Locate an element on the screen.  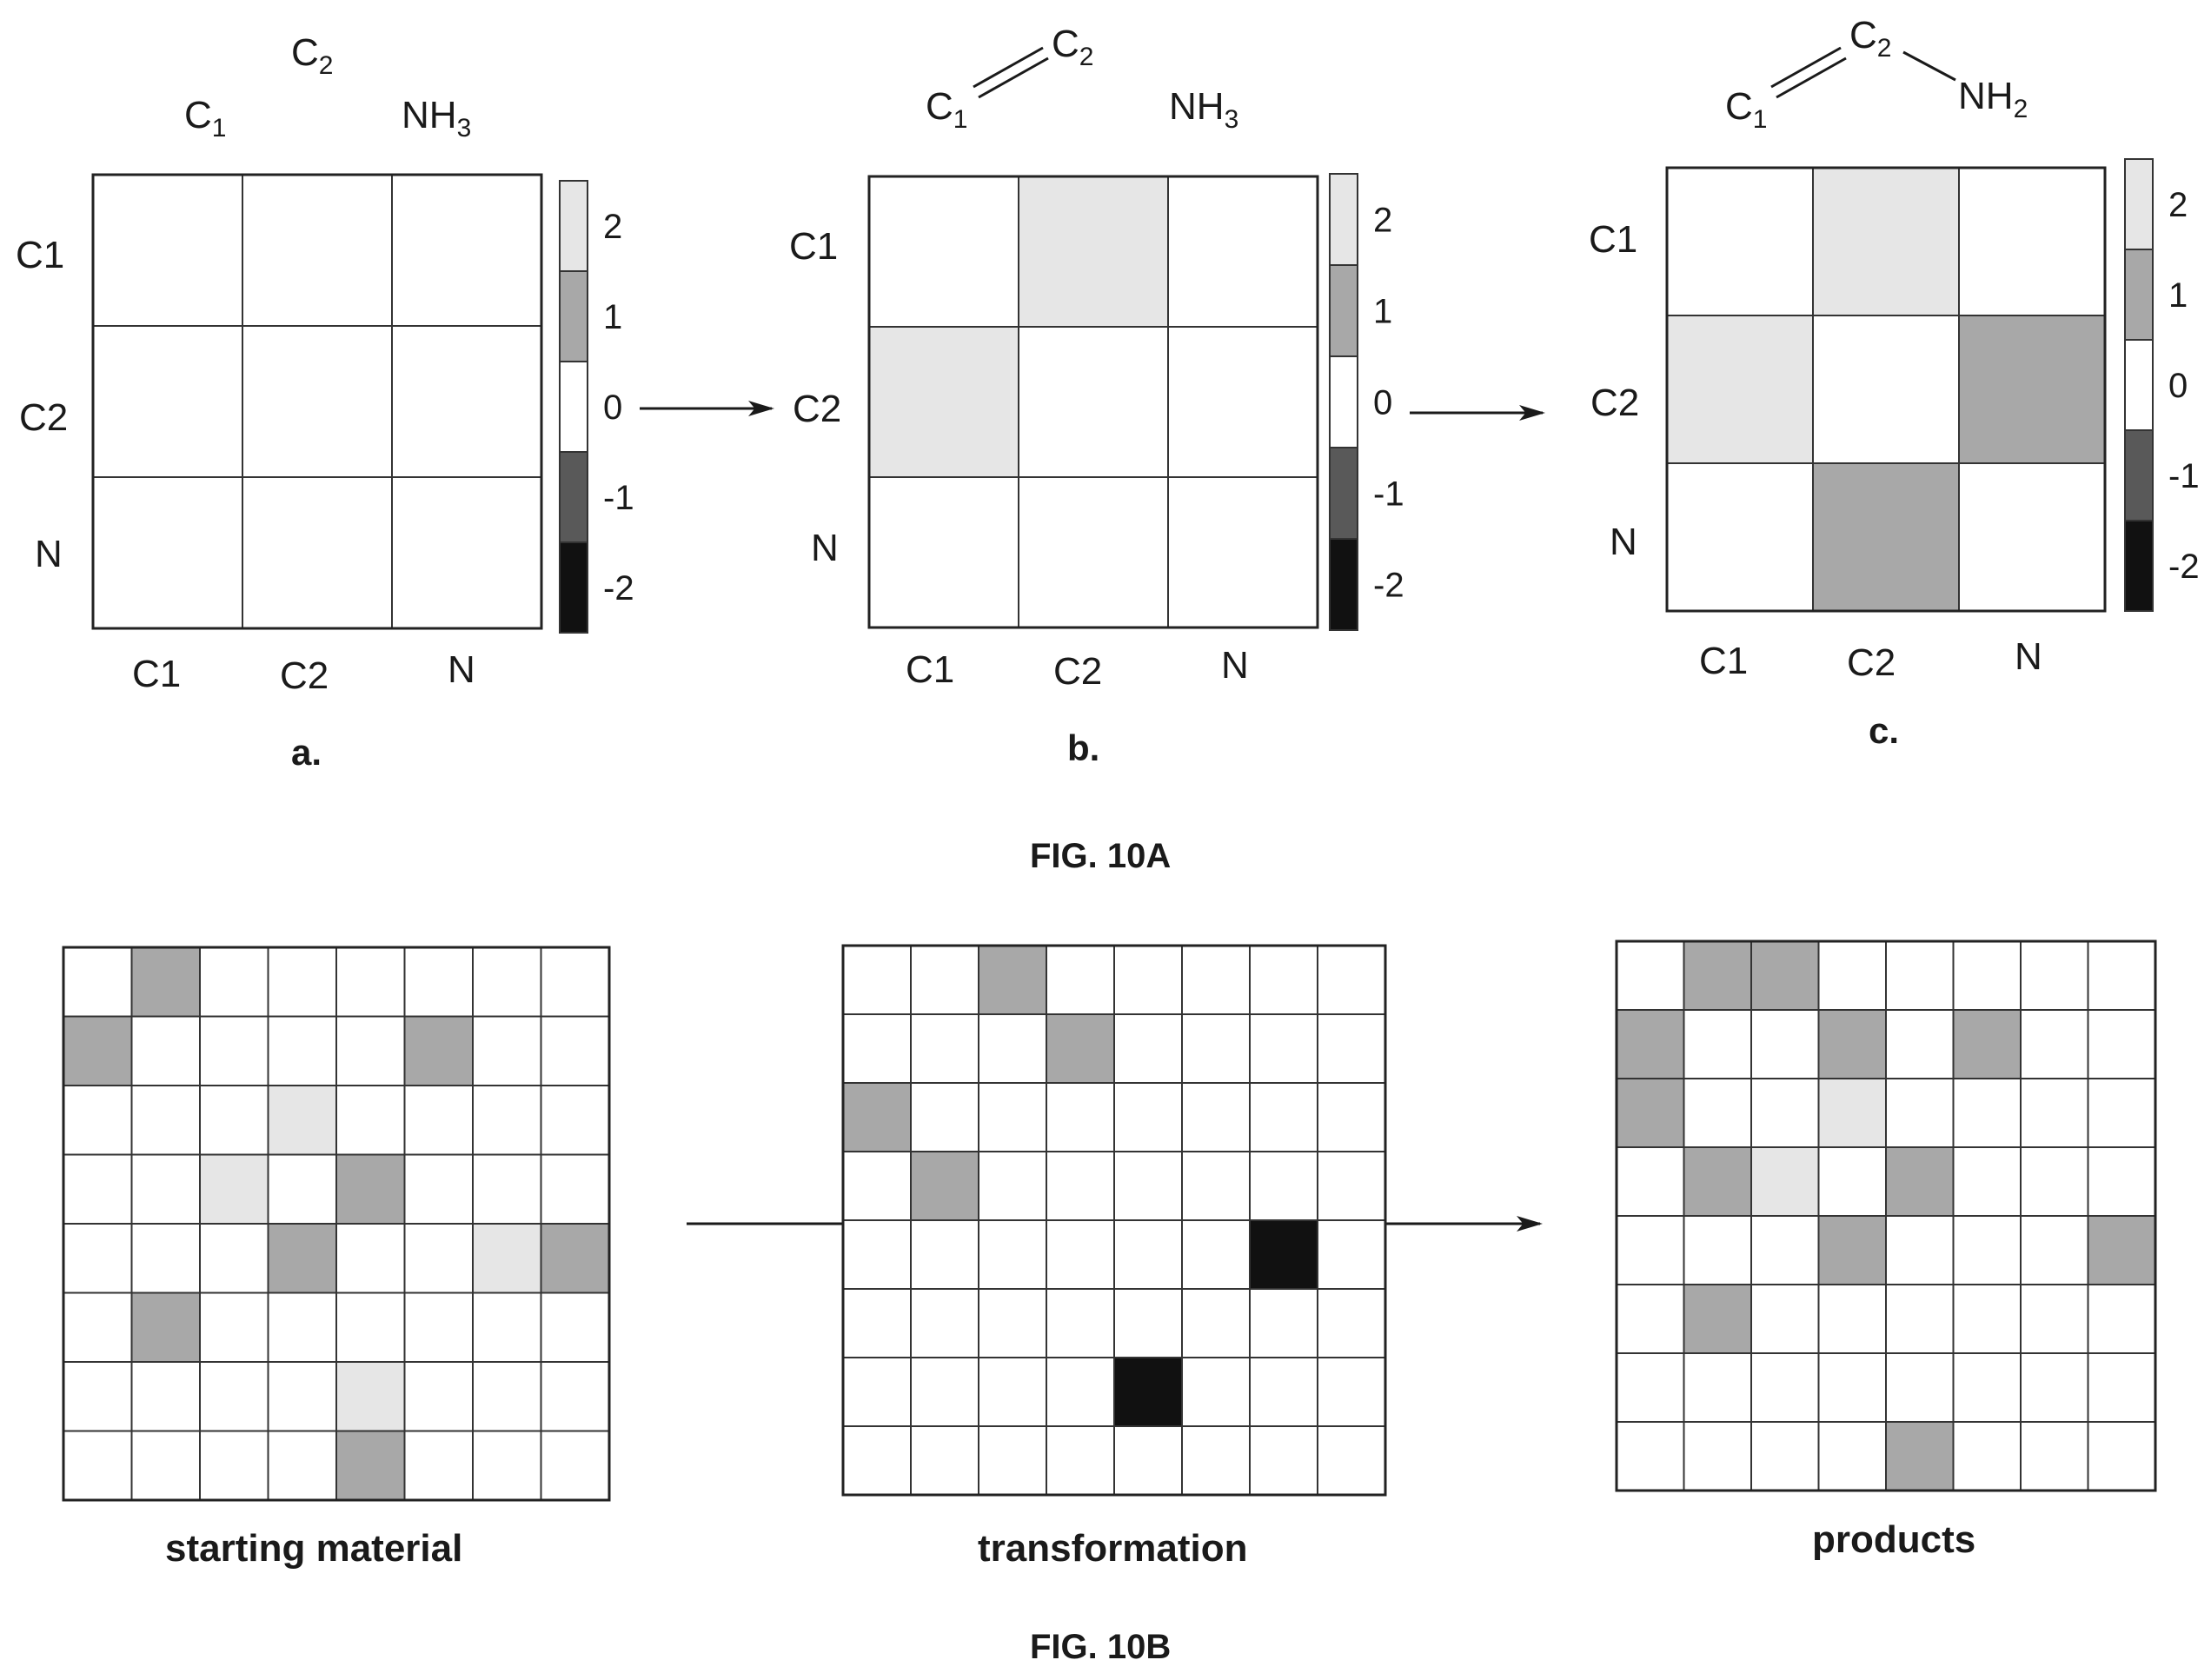
panel-c: C1 C2 NH2 C1 C2 N C1 C2 N 2 1 0 -1 -2 c. is located at coordinates (1894, 382).